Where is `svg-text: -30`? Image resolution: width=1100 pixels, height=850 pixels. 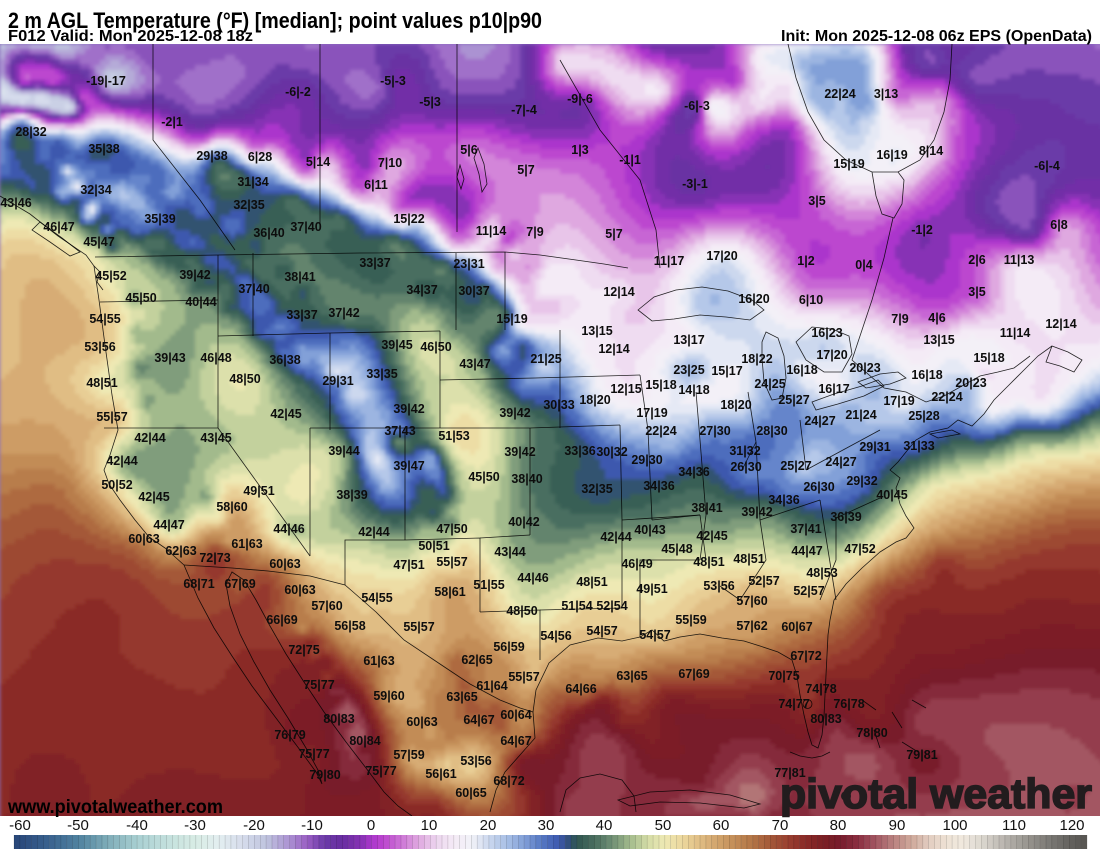 svg-text: -30 is located at coordinates (195, 825).